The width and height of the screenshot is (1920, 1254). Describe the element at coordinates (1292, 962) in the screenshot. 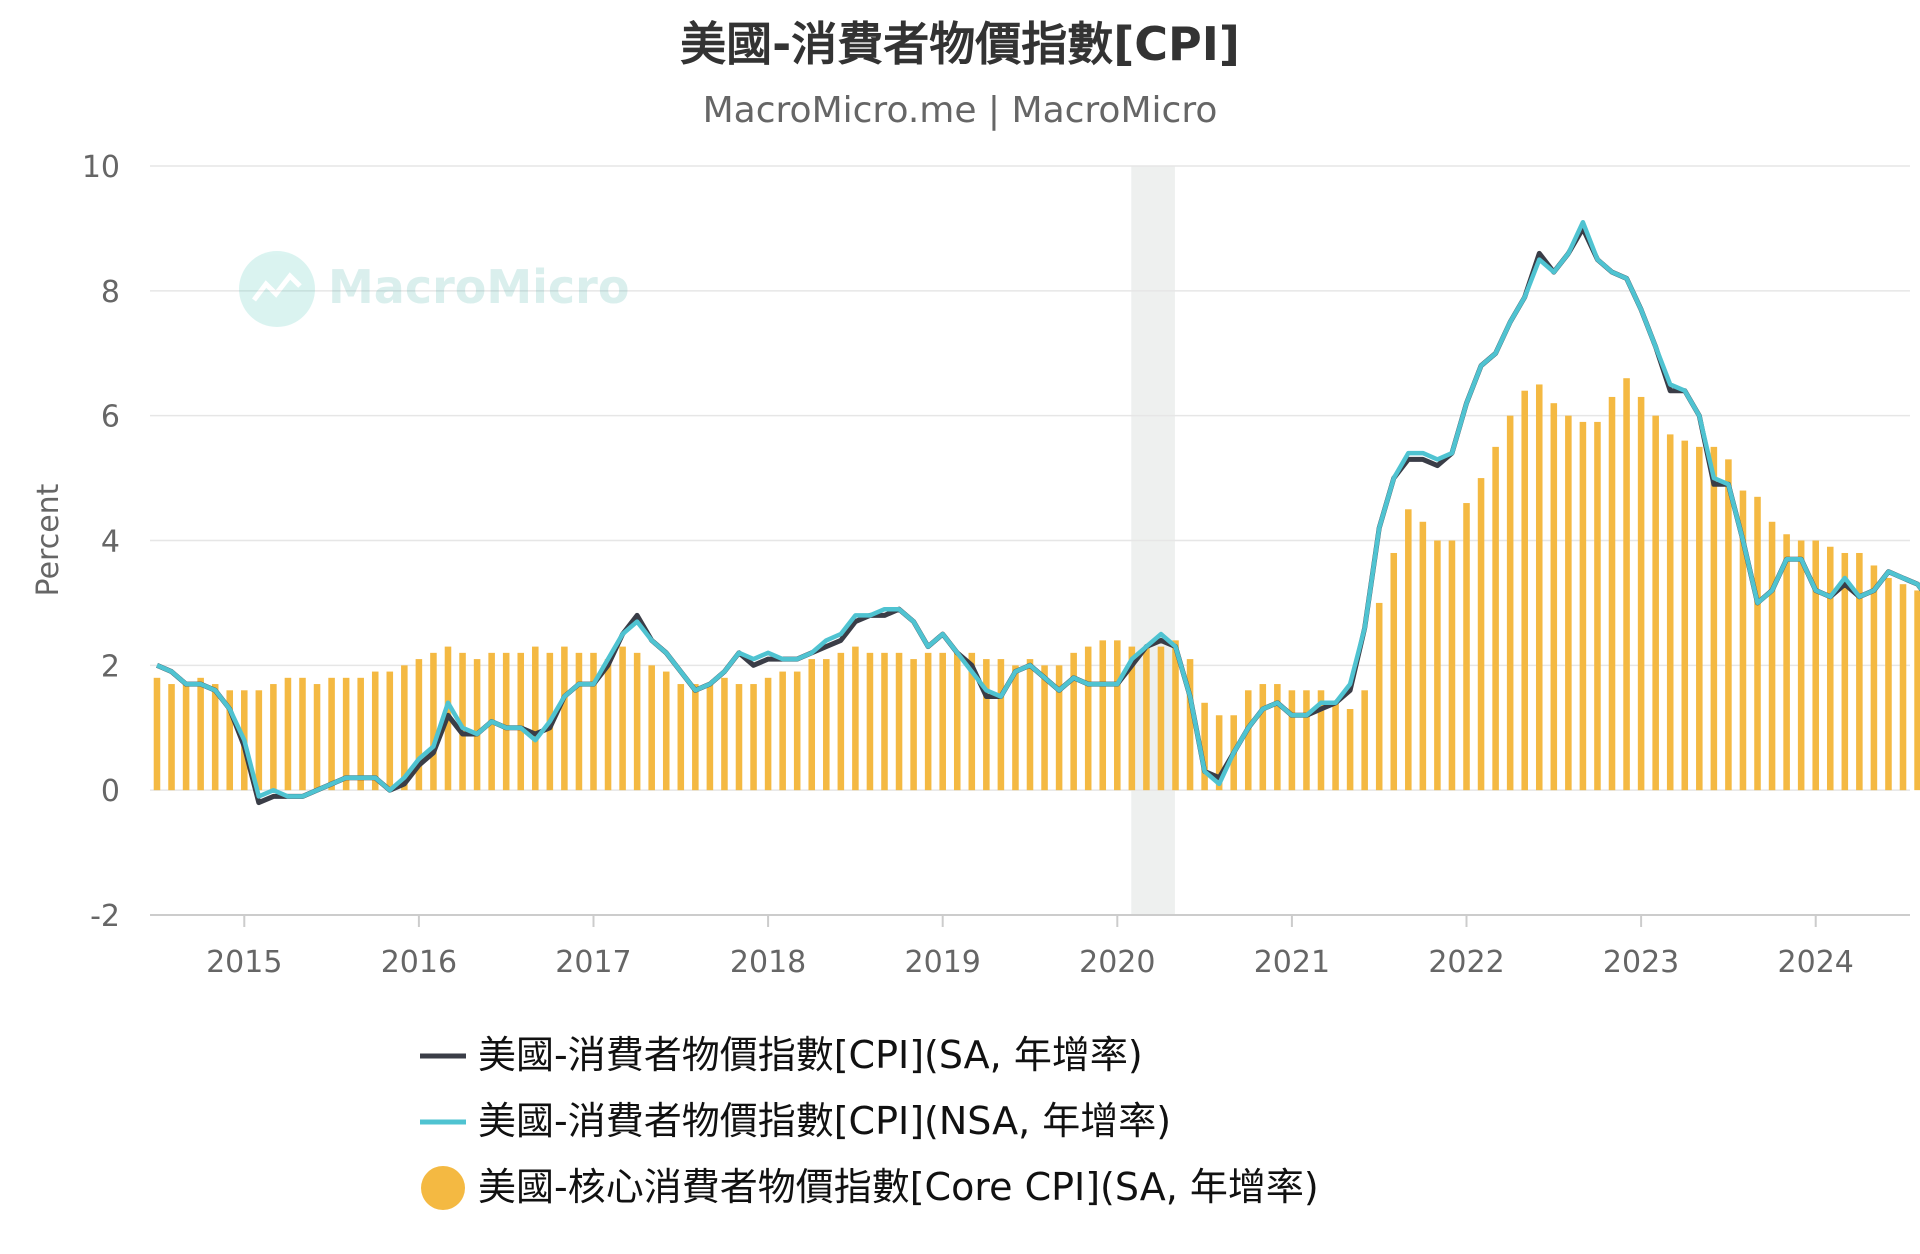

I see `x-tick-label: 2021` at that location.